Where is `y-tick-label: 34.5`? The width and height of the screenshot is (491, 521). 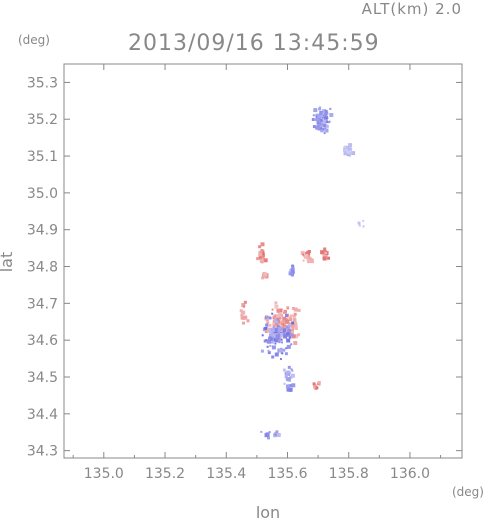 y-tick-label: 34.5 is located at coordinates (42, 378).